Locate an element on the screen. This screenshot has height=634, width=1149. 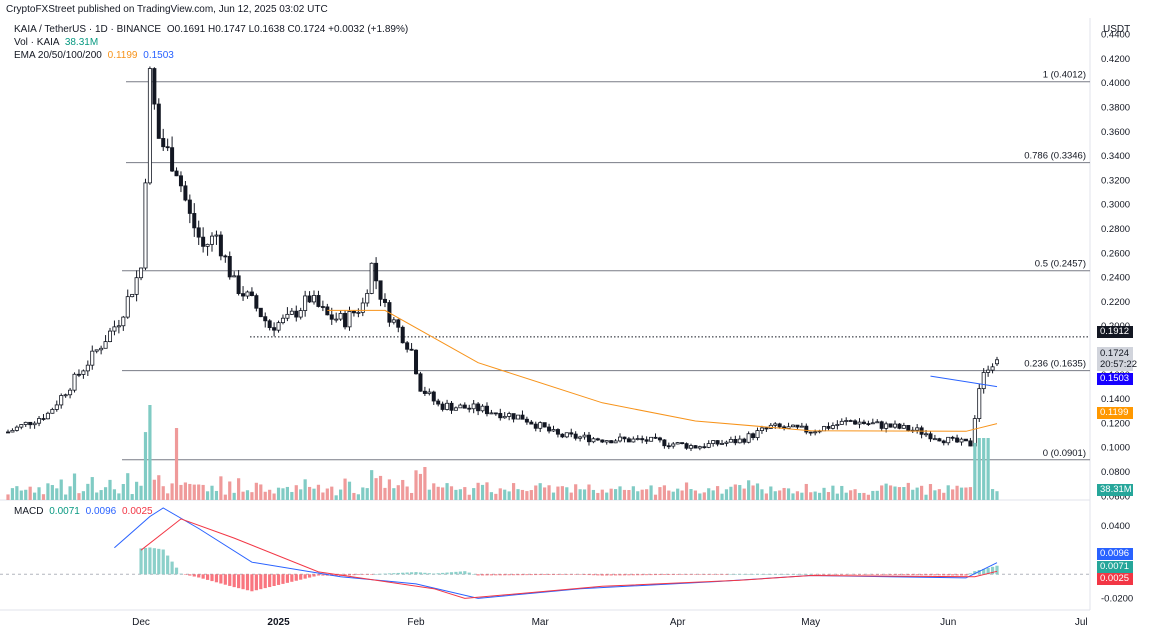
volume-legend: Vol · KAIA 38.31M is located at coordinates (56, 42).